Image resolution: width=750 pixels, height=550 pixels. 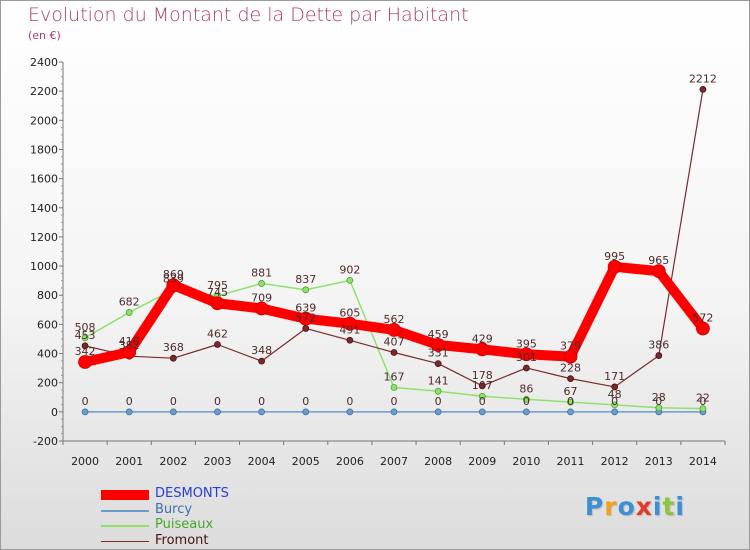 What do you see at coordinates (44, 120) in the screenshot?
I see `y-tick-label: 2000` at bounding box center [44, 120].